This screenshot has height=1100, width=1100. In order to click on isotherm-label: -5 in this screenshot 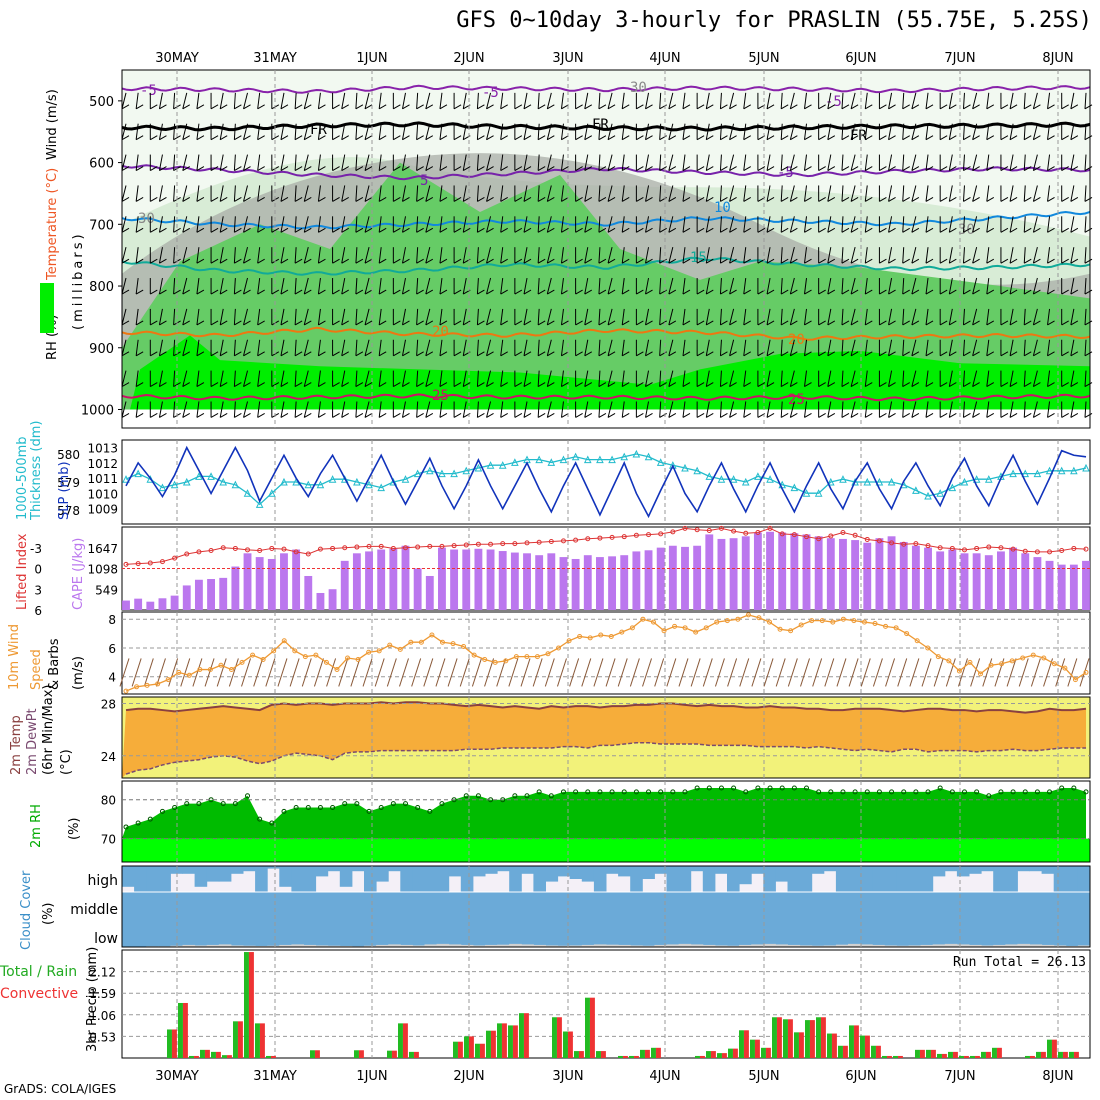, I will do `click(833, 102)`.